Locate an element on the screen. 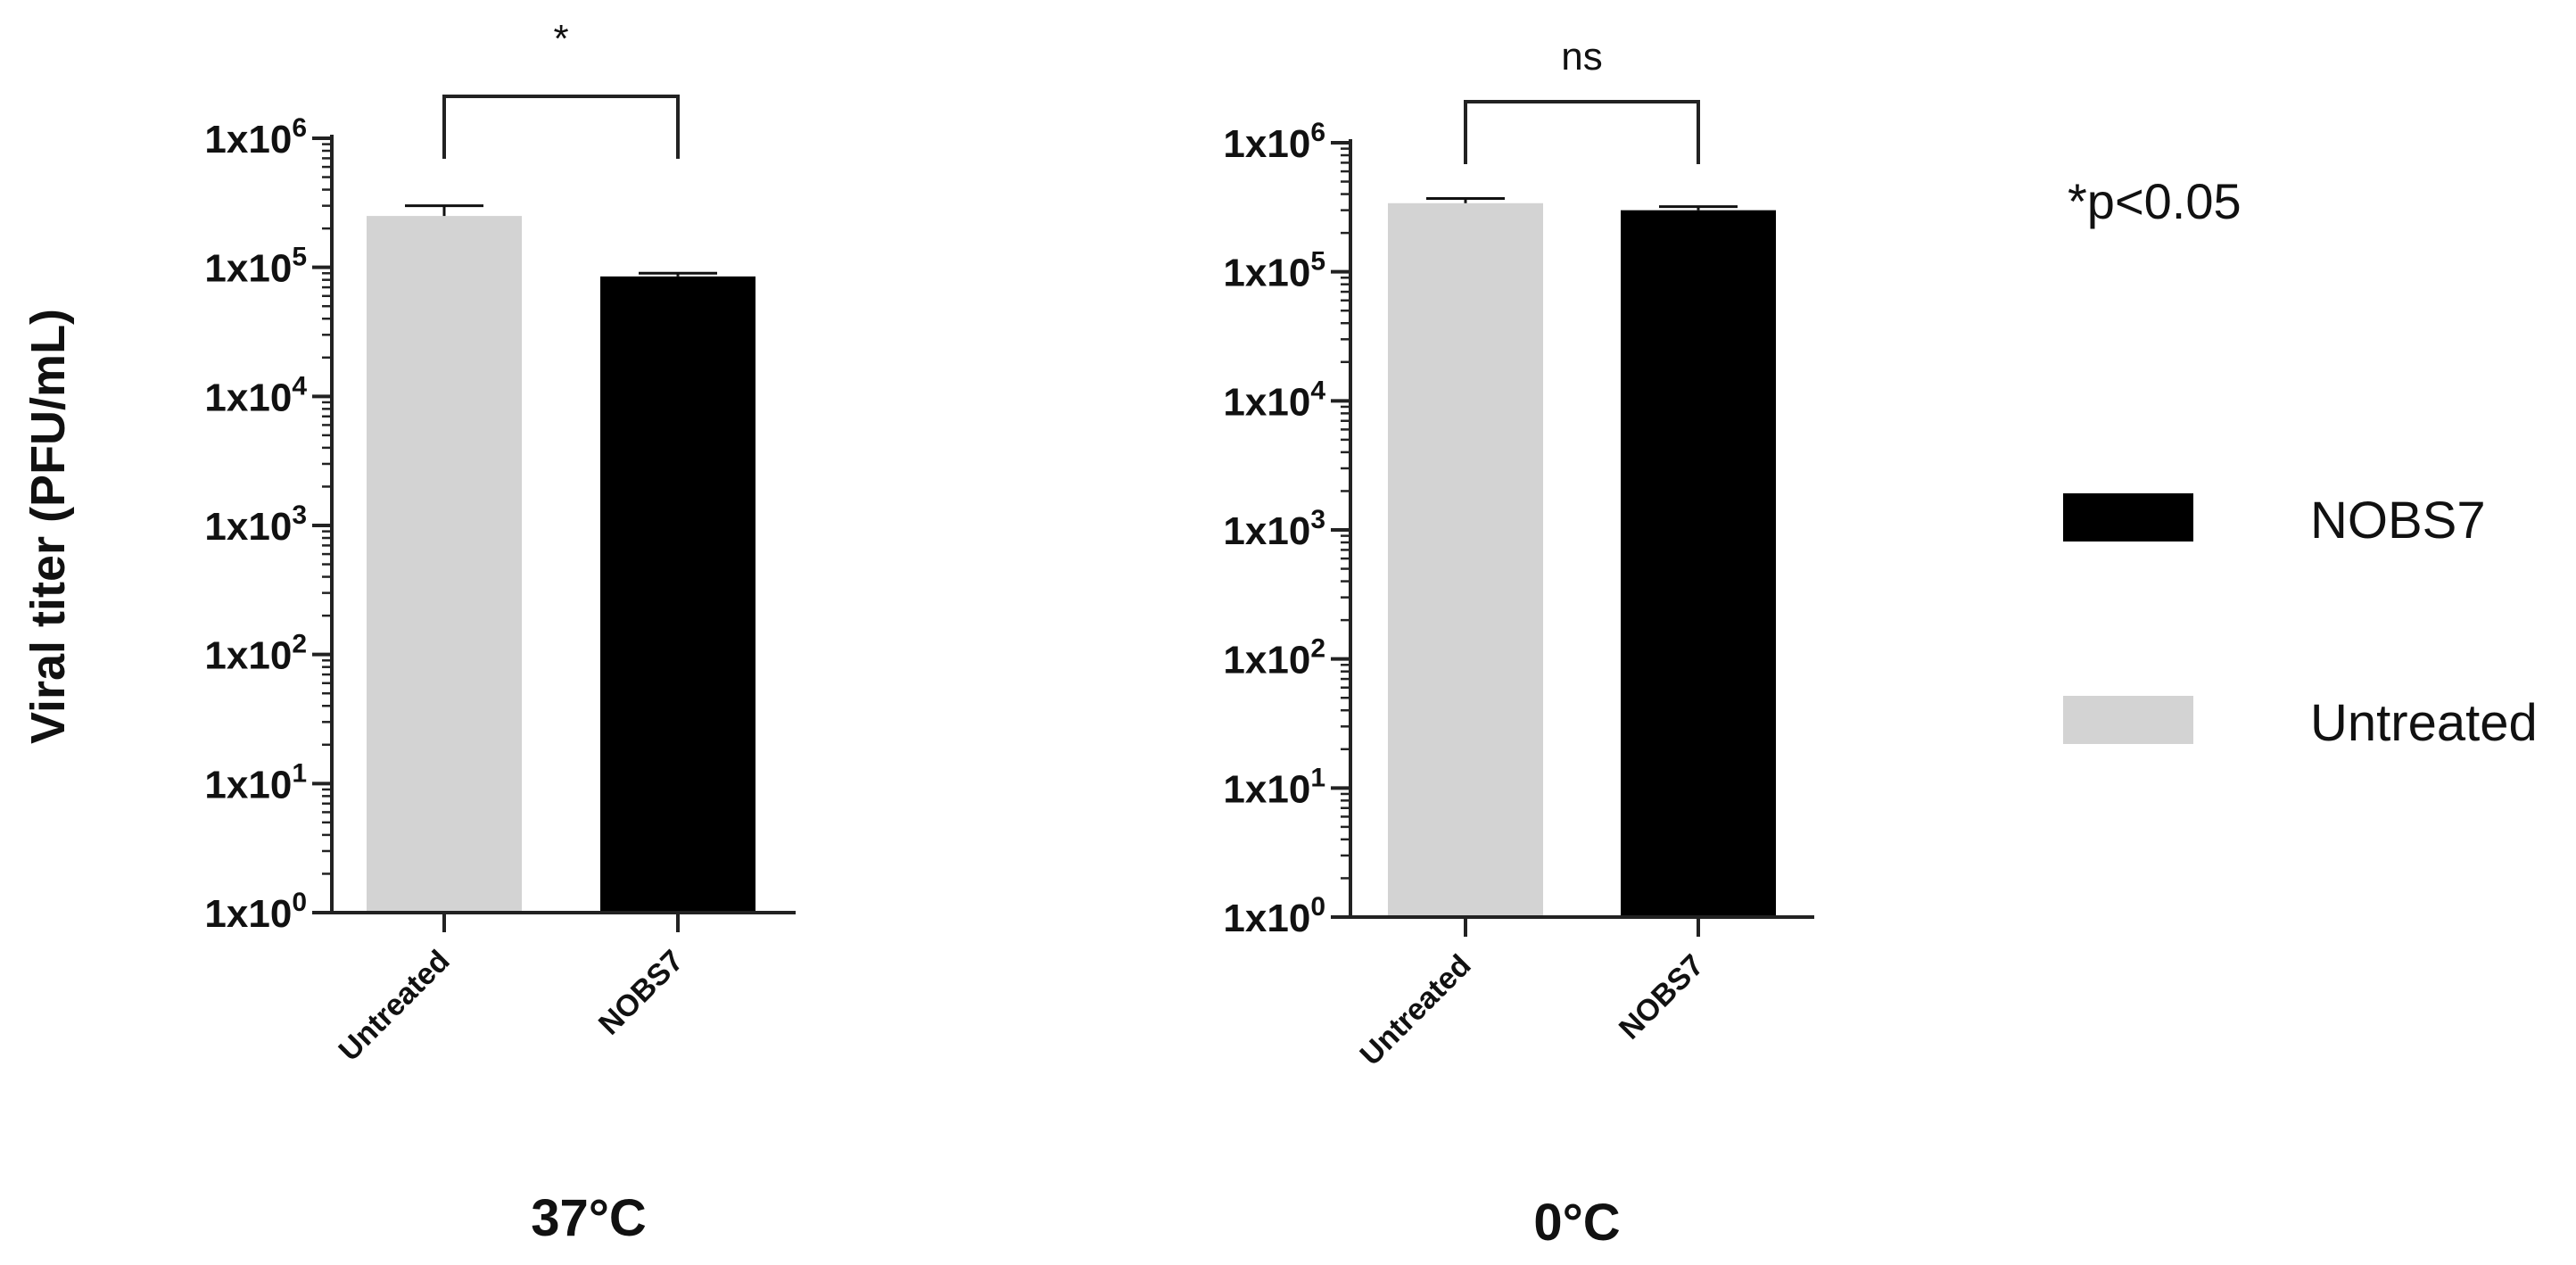 The height and width of the screenshot is (1265, 2576). panel-title: 37°C is located at coordinates (589, 1218).